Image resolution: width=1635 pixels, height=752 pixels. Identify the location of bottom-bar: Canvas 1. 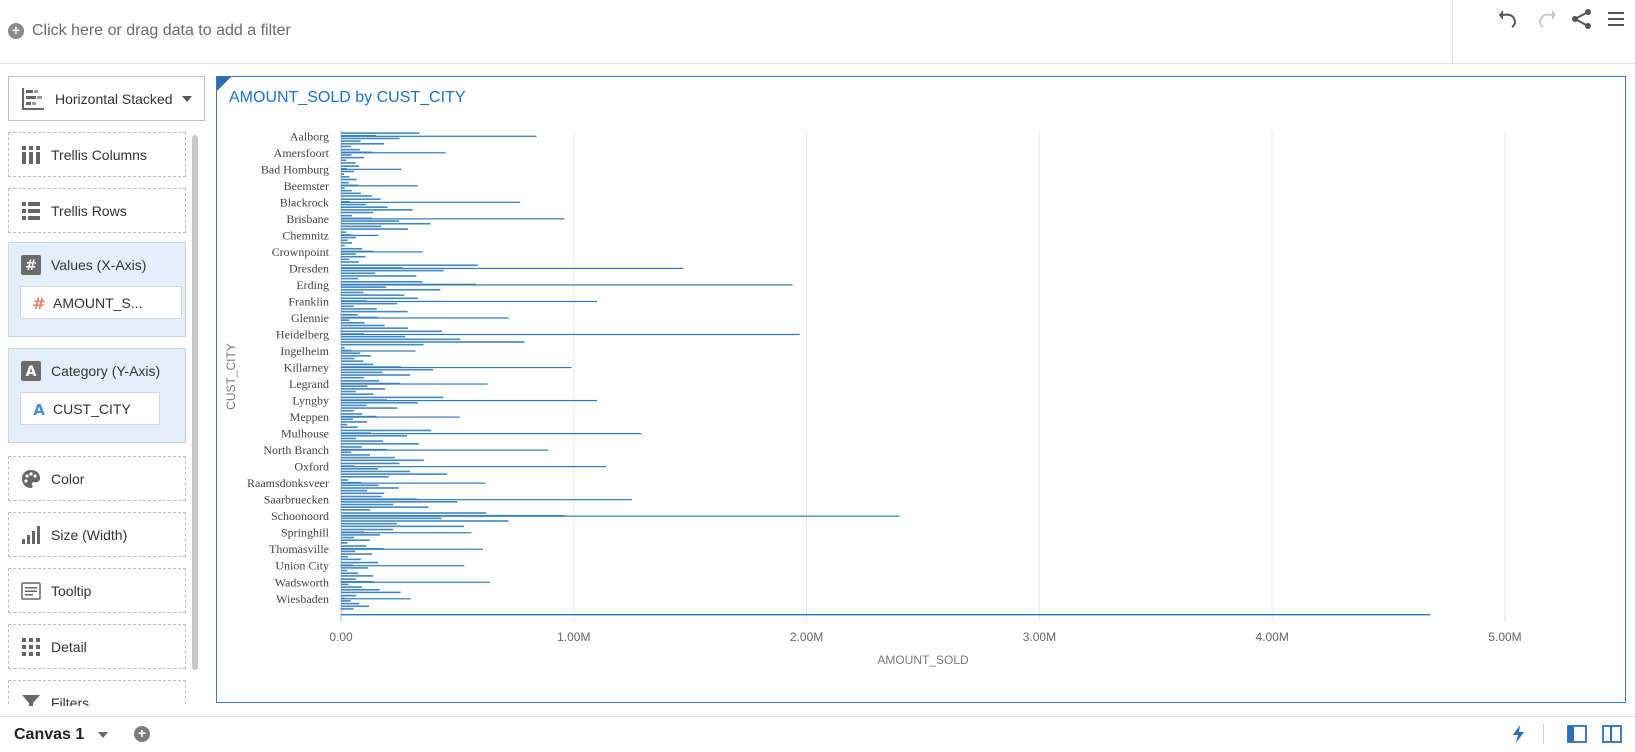
(817, 734).